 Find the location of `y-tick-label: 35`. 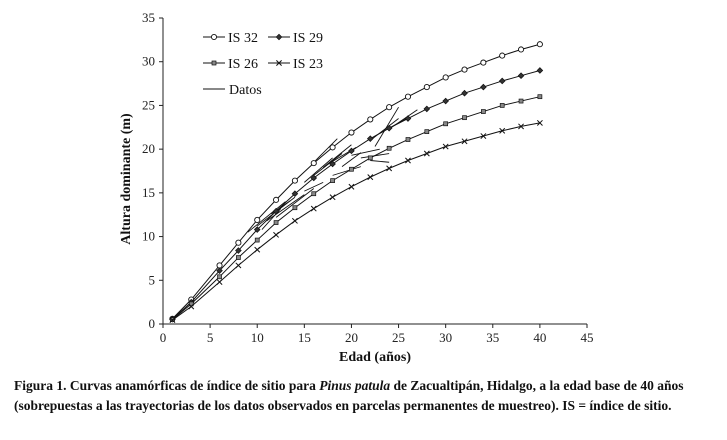

y-tick-label: 35 is located at coordinates (148, 17).